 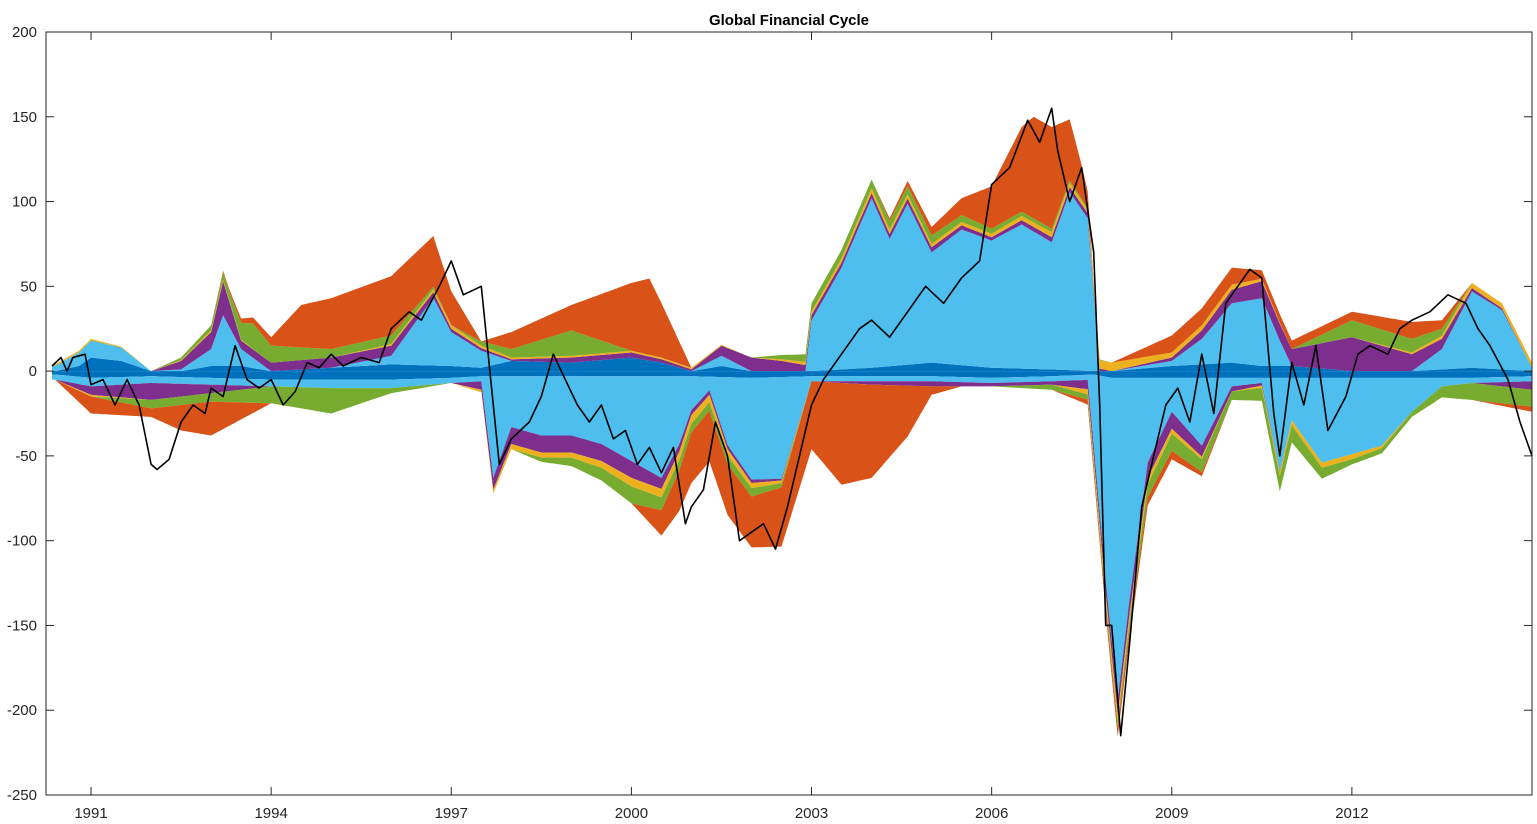 I want to click on x-tick-label: 2006, so click(x=991, y=813).